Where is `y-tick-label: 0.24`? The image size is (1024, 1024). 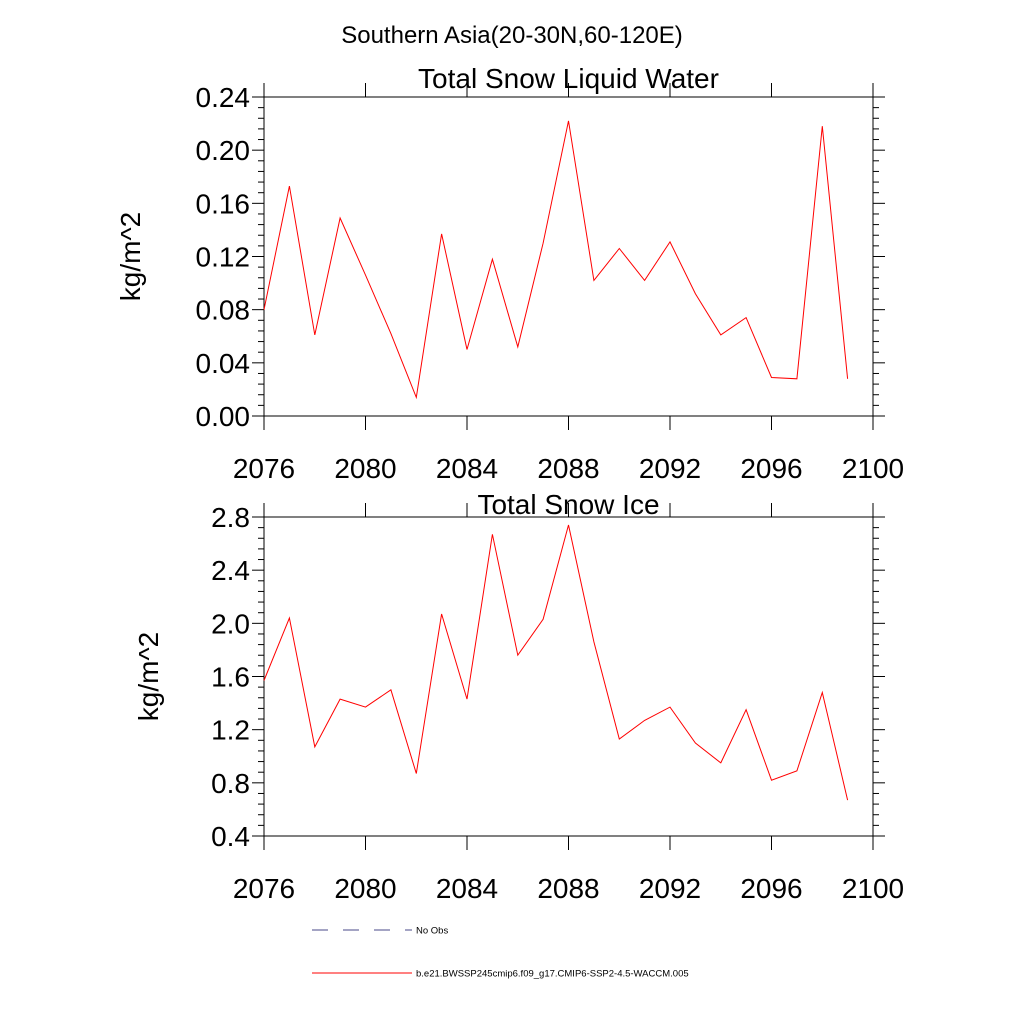 y-tick-label: 0.24 is located at coordinates (223, 97).